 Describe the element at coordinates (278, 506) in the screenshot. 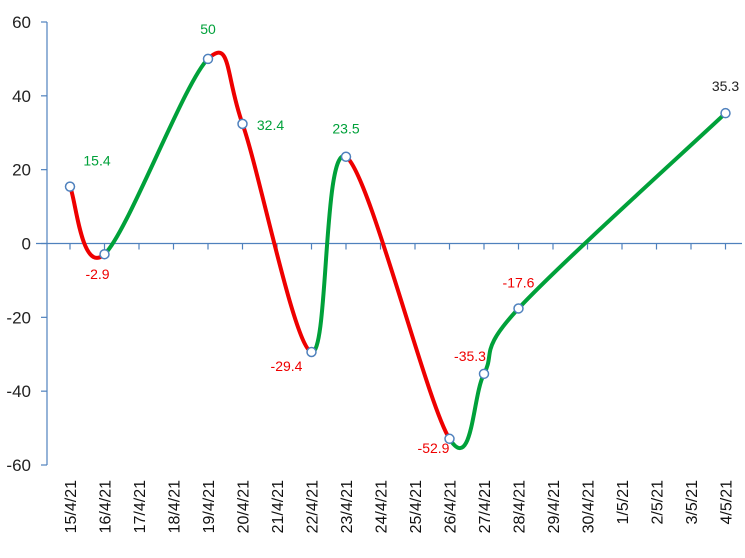

I see `x-tick-label: 21/4/21` at that location.